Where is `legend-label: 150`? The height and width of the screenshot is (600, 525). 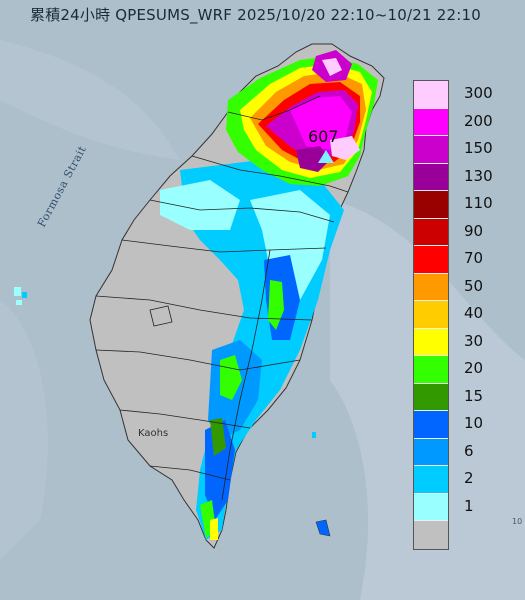 legend-label: 150 is located at coordinates (490, 149).